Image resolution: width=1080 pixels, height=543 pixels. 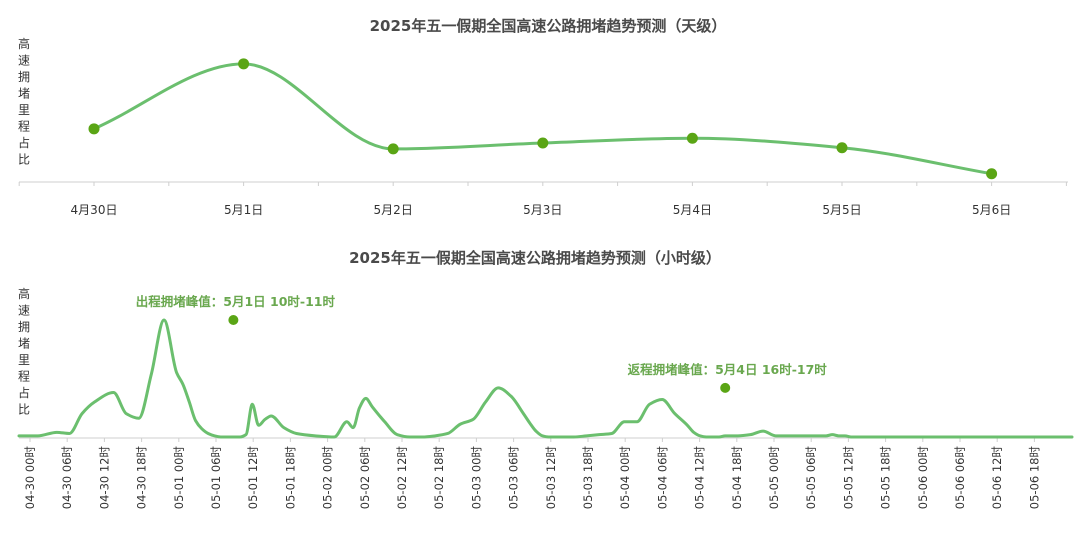 What do you see at coordinates (30, 478) in the screenshot?
I see `hourly-tick-label: 04-30 00时` at bounding box center [30, 478].